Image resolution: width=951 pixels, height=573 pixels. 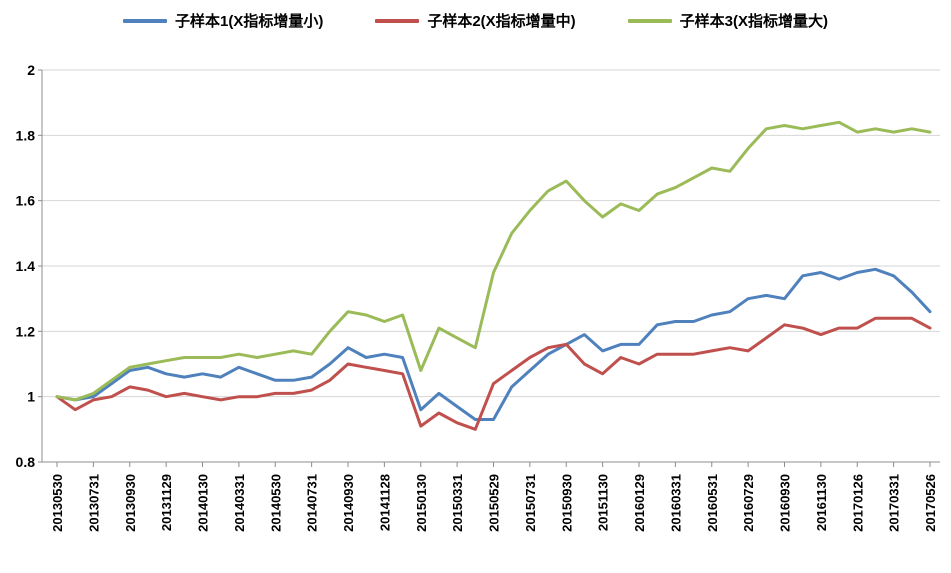 What do you see at coordinates (603, 502) in the screenshot?
I see `x-axis-tick-label: 20151130` at bounding box center [603, 502].